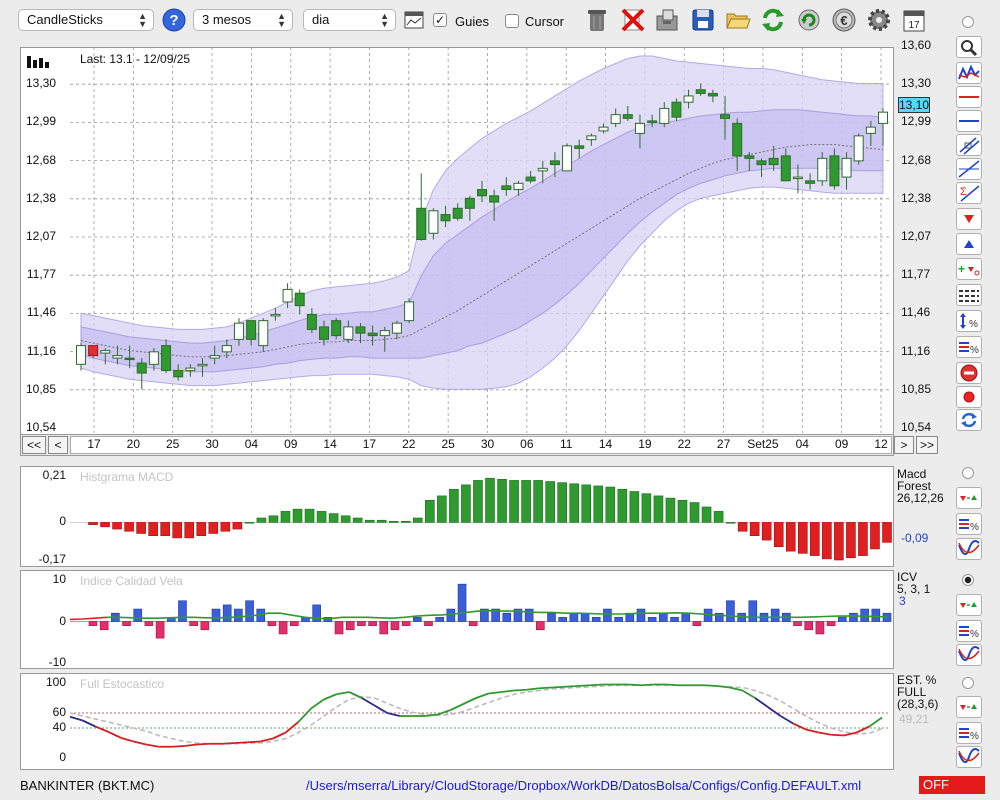 This screenshot has height=800, width=1000. Describe the element at coordinates (58, 445) in the screenshot. I see `nav-prev-button: <` at that location.